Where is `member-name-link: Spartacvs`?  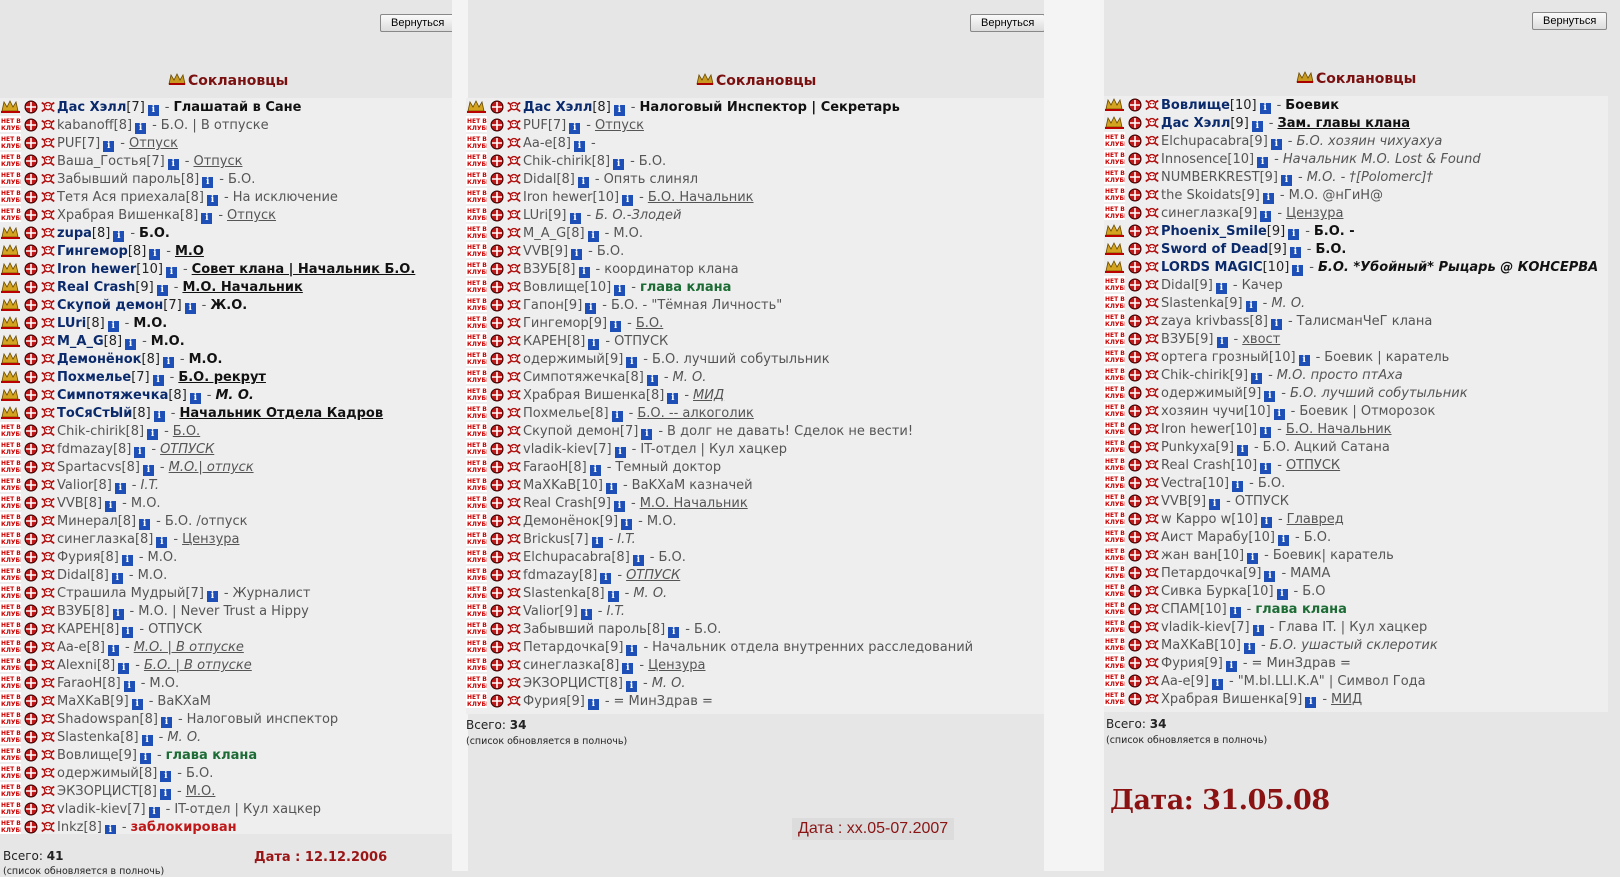 member-name-link: Spartacvs is located at coordinates (89, 467).